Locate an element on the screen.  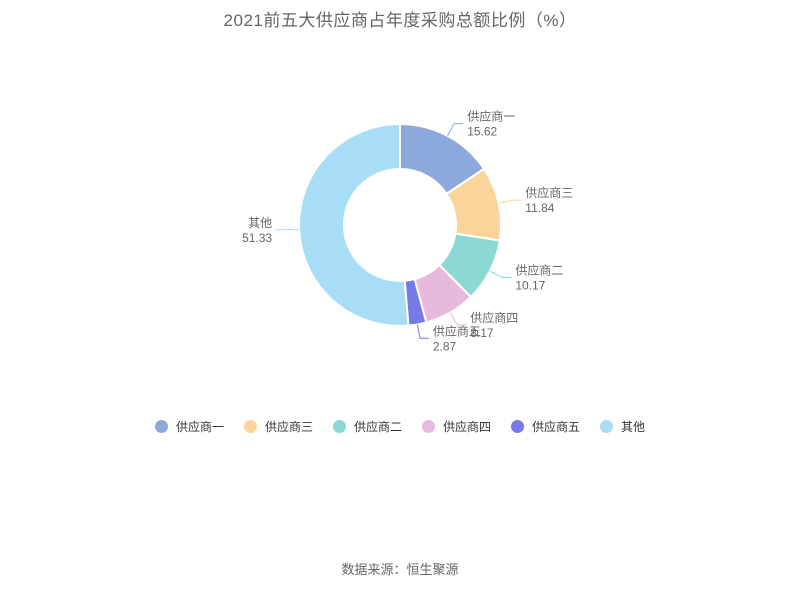
legend-item-其他: 其他 is located at coordinates (622, 426).